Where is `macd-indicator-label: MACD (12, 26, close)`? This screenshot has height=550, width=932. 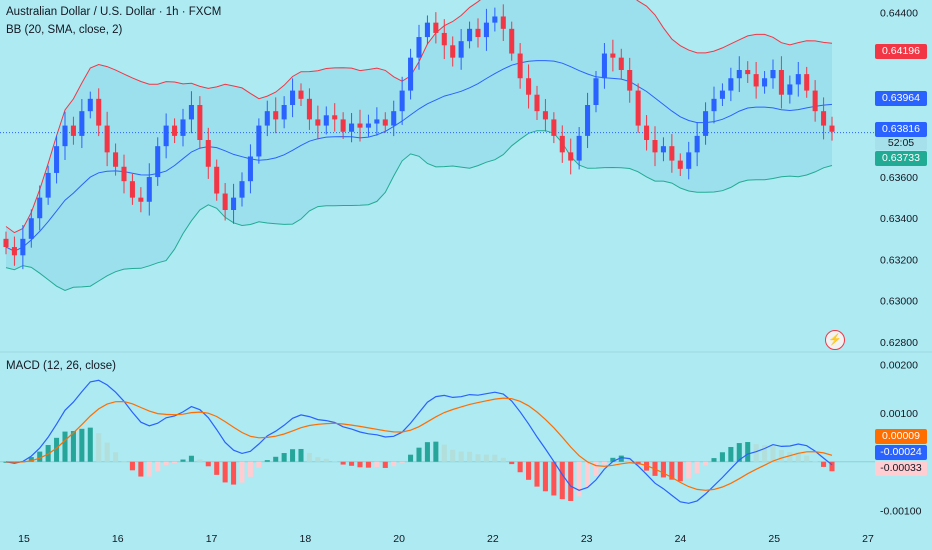 macd-indicator-label: MACD (12, 26, close) is located at coordinates (61, 366).